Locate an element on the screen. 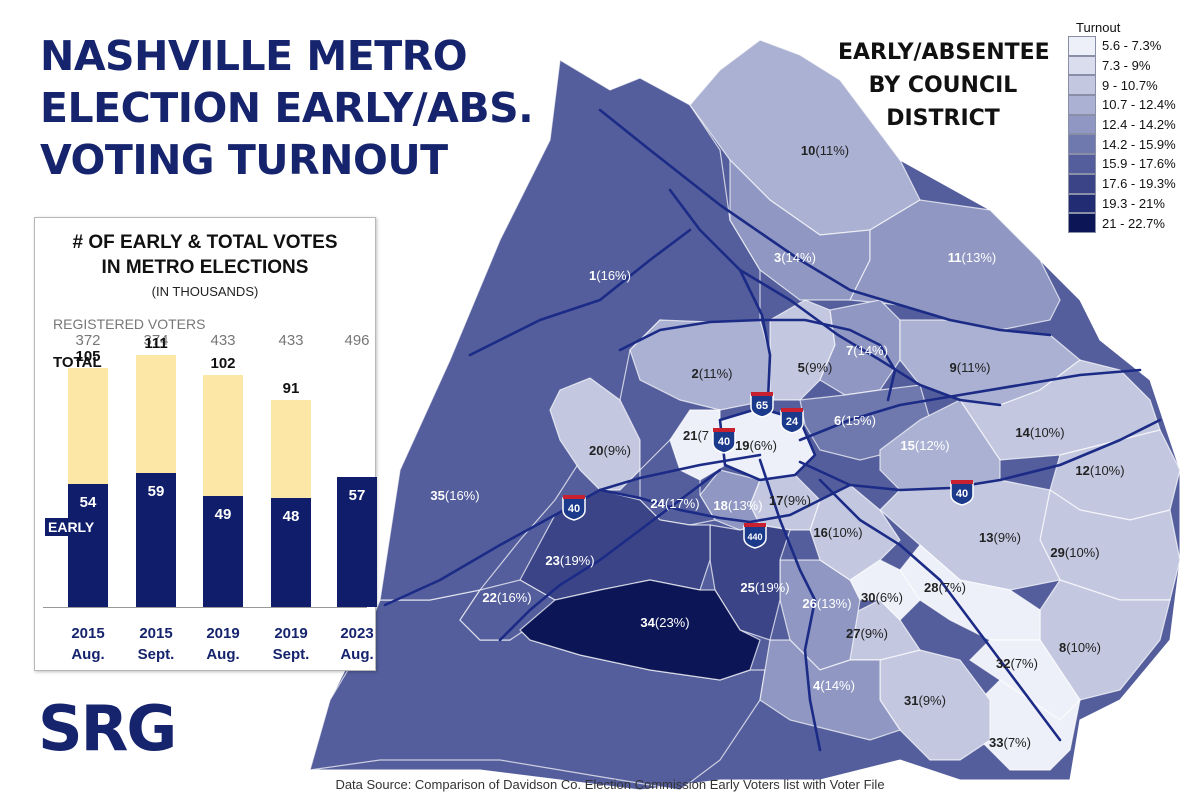 The image size is (1200, 800). early-label: EARLY is located at coordinates (71, 527).